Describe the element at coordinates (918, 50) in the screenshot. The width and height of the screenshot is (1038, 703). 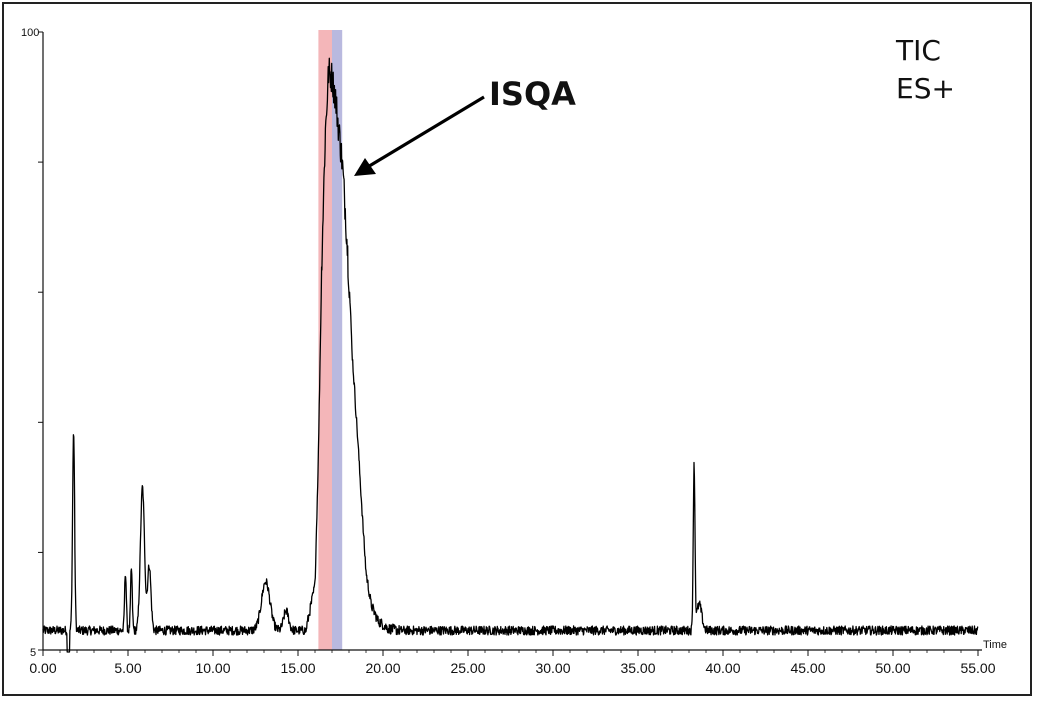
I see `corner-label-tic: TIC` at that location.